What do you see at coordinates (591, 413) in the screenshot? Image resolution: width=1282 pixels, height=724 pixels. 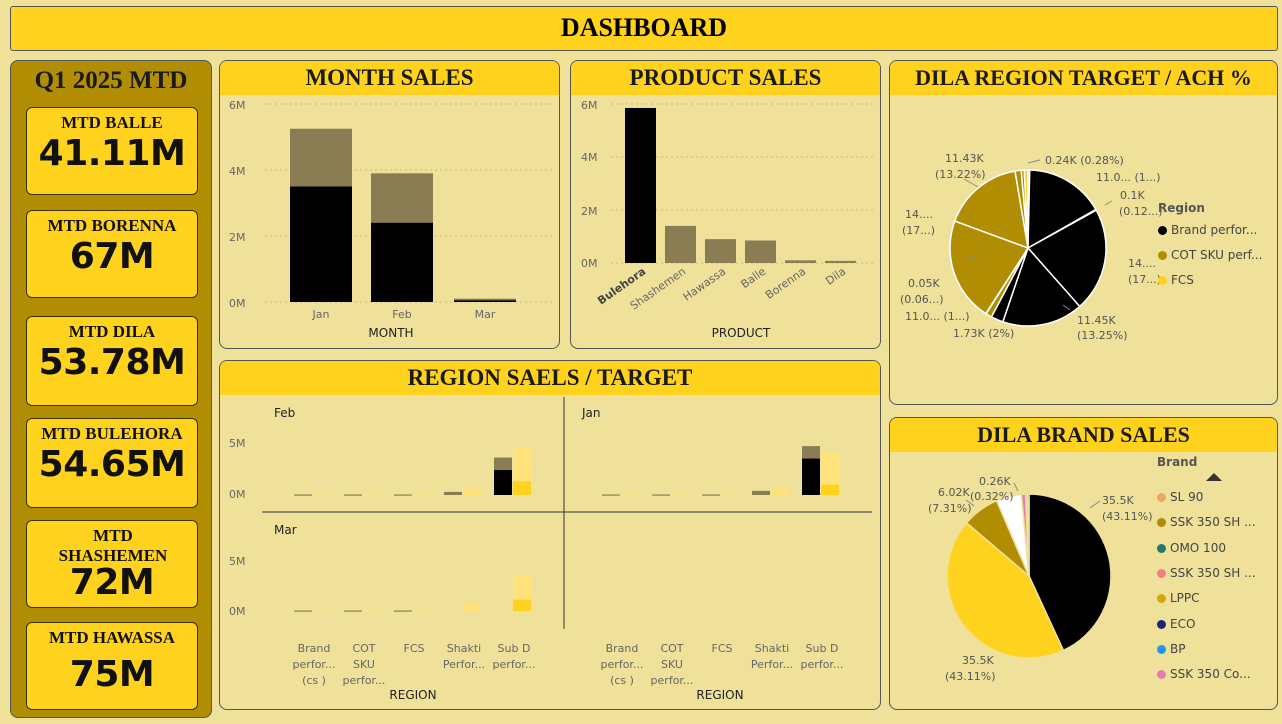 I see `facet-label: Jan` at bounding box center [591, 413].